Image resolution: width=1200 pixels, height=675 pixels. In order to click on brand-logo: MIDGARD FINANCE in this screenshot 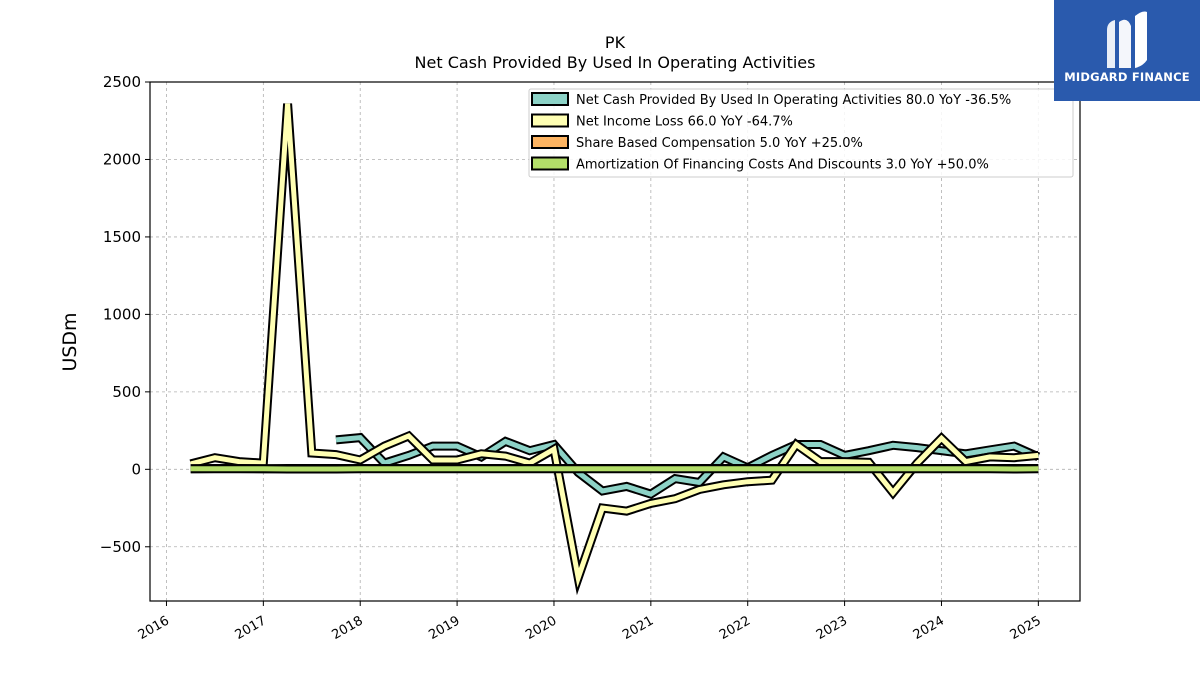, I will do `click(1127, 50)`.